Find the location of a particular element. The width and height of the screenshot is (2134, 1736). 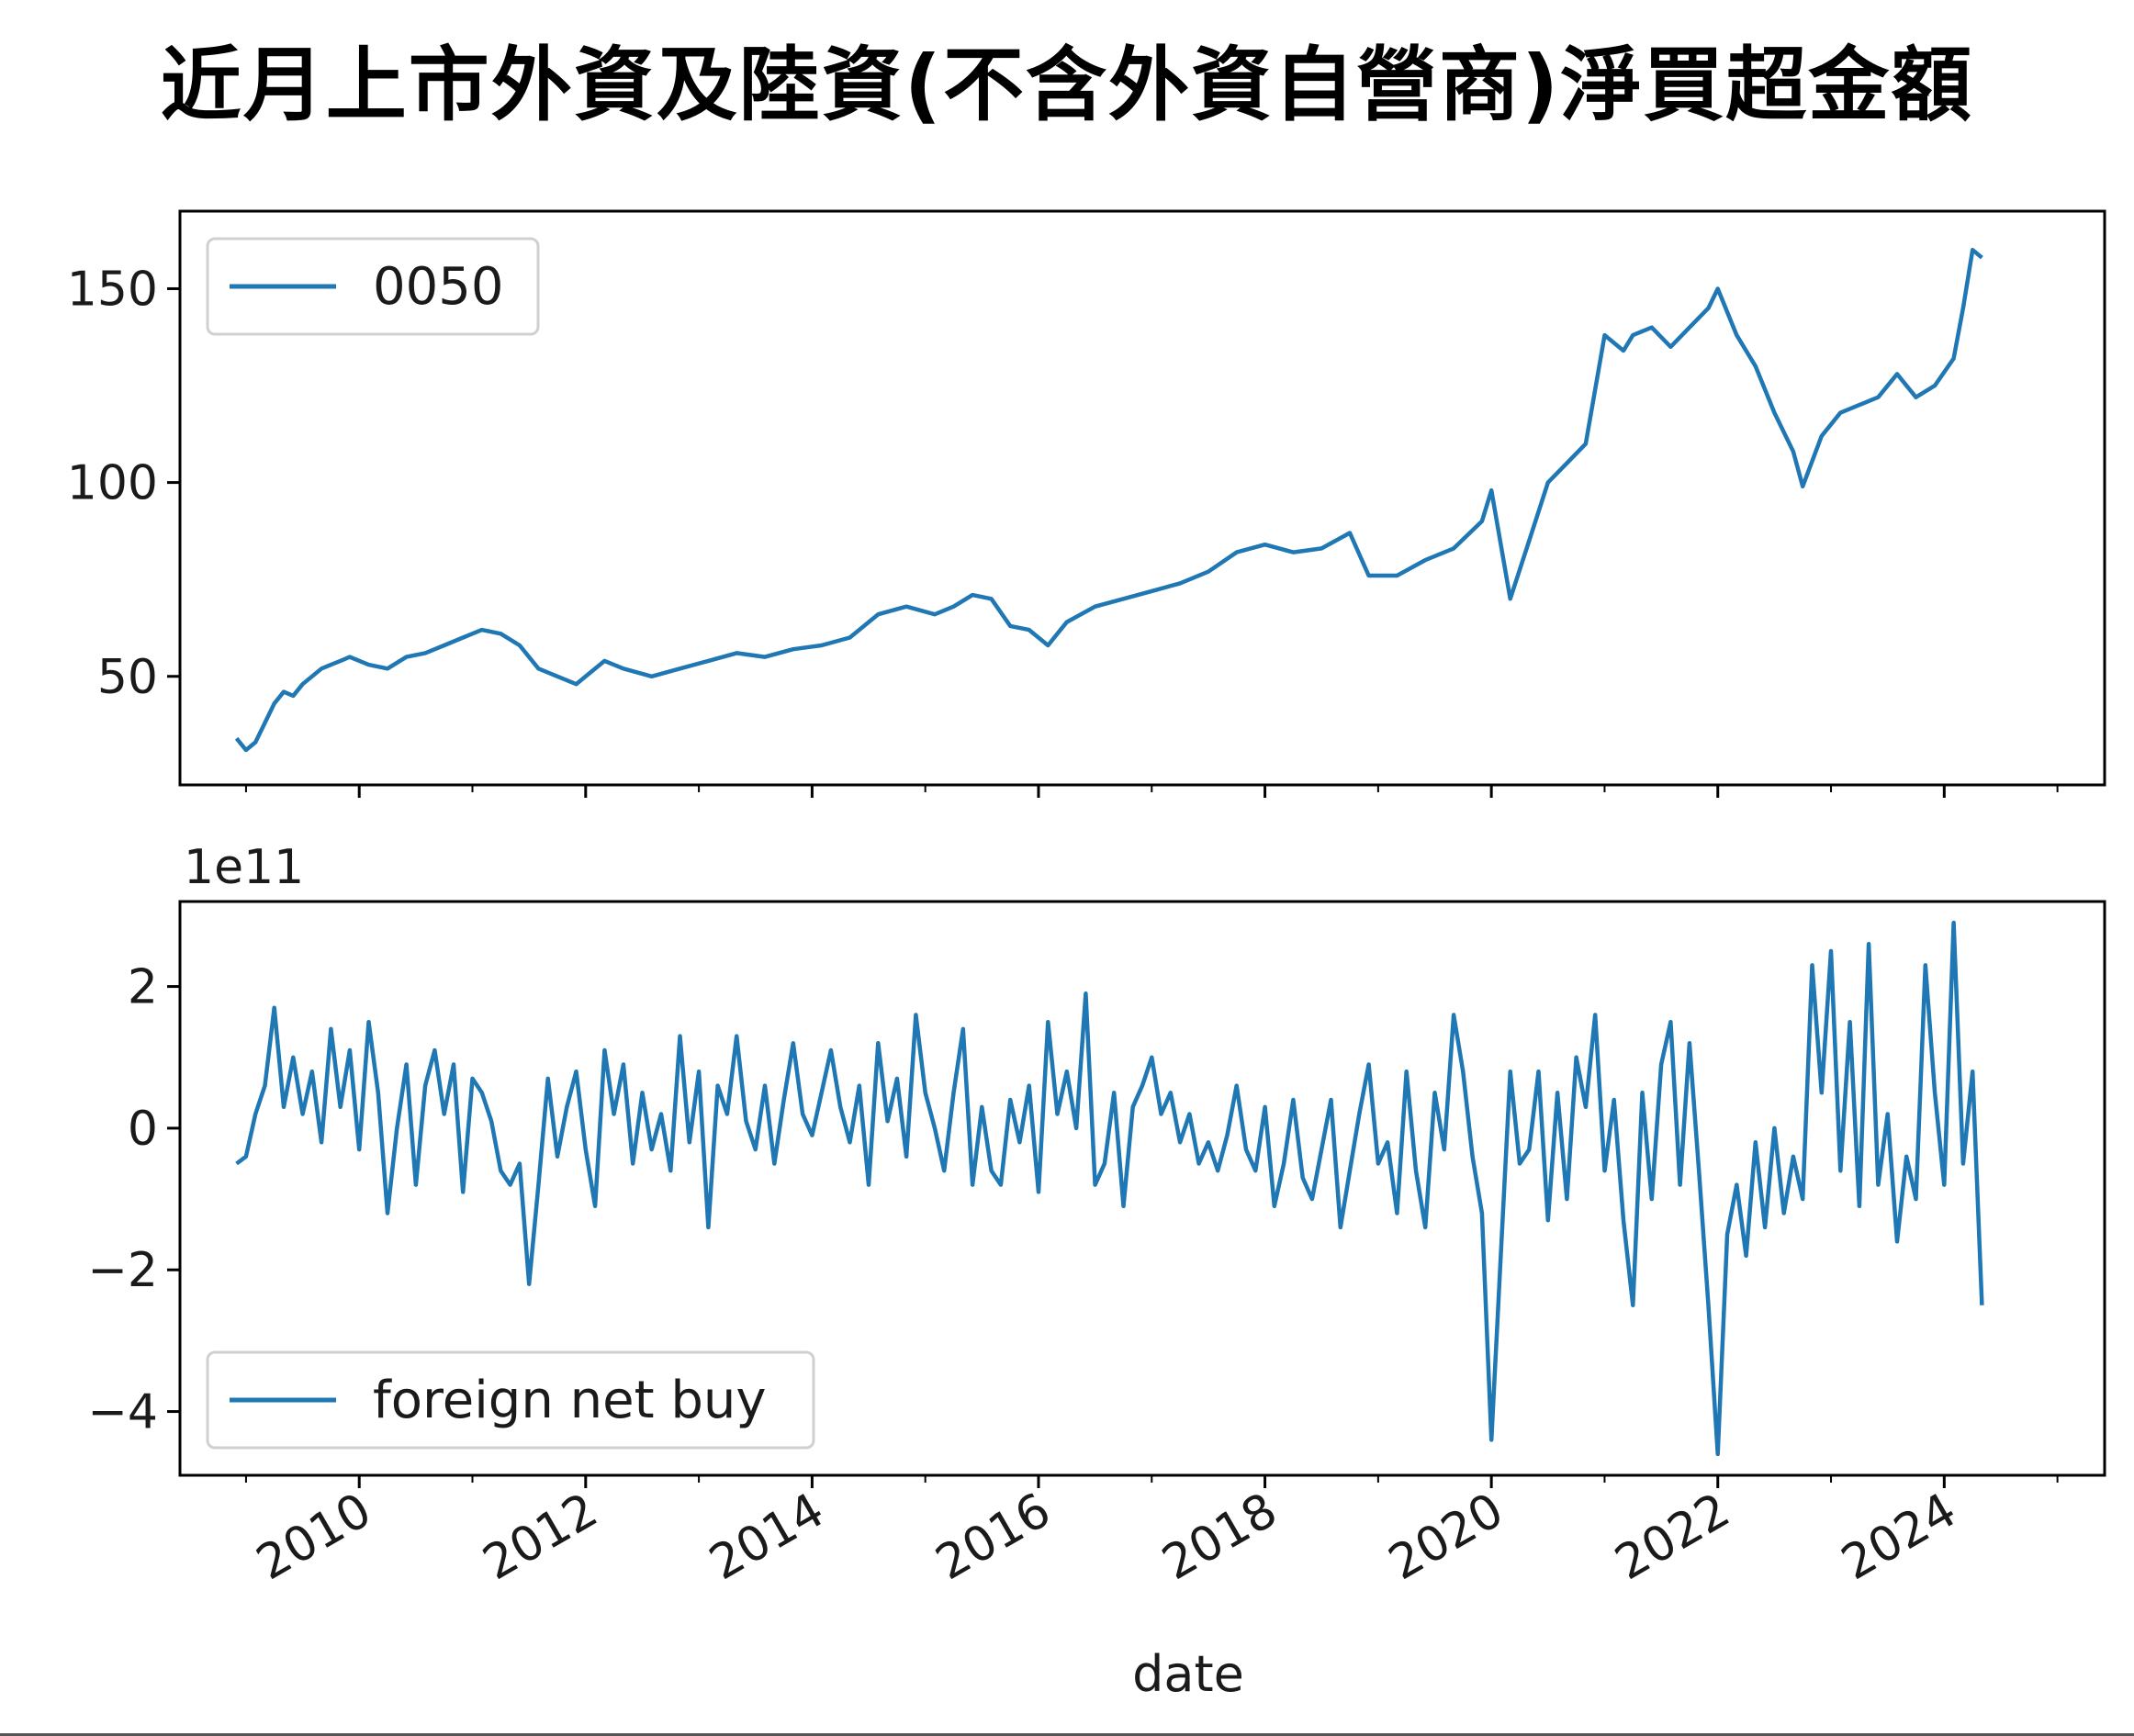

y-tick-label-top: 50 is located at coordinates (127, 677).